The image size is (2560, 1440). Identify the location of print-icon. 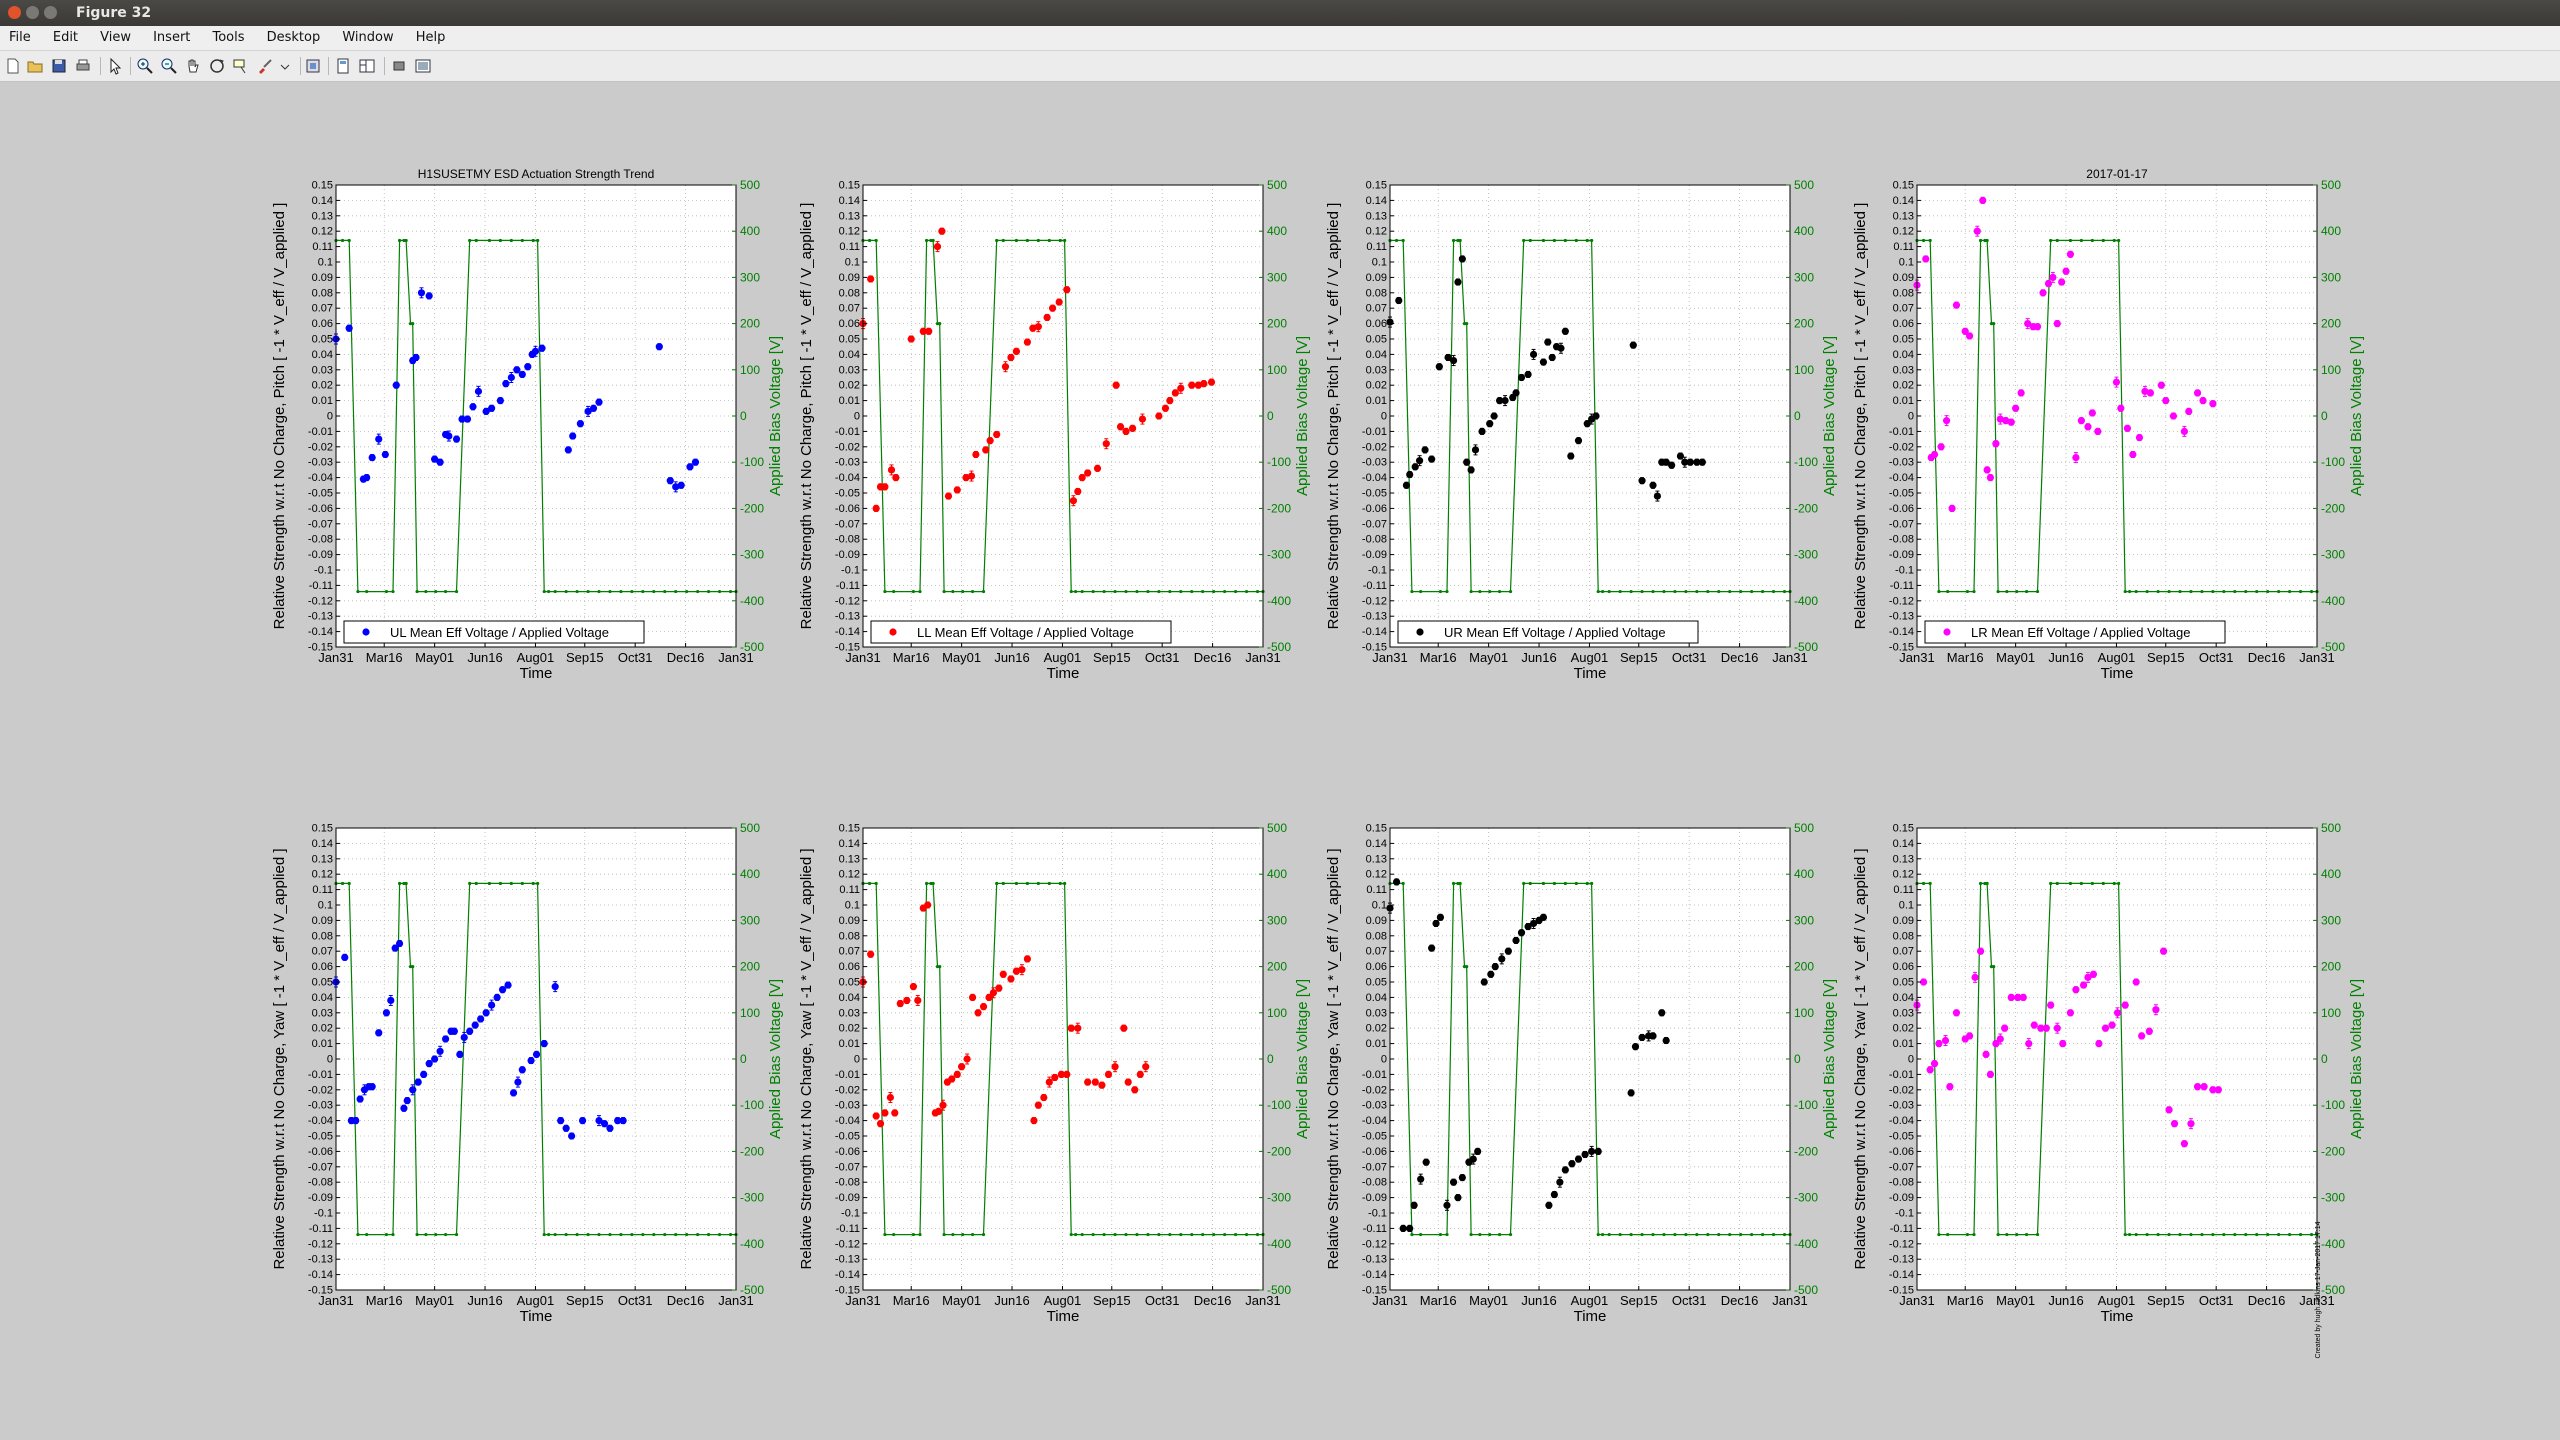
(83, 66).